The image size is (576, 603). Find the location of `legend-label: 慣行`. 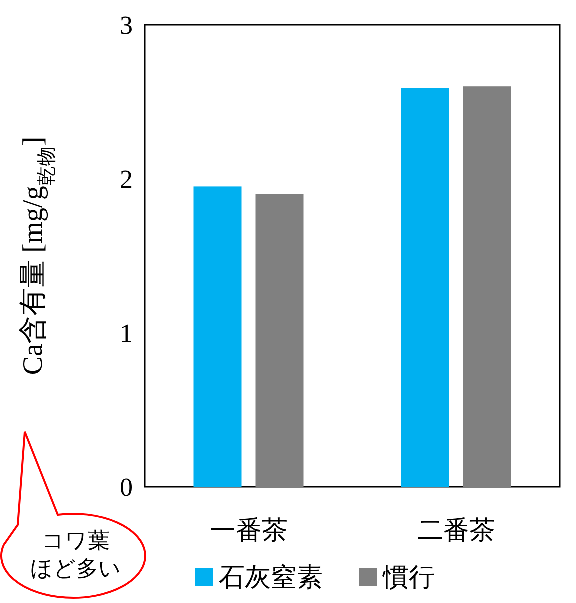

legend-label: 慣行 is located at coordinates (408, 578).